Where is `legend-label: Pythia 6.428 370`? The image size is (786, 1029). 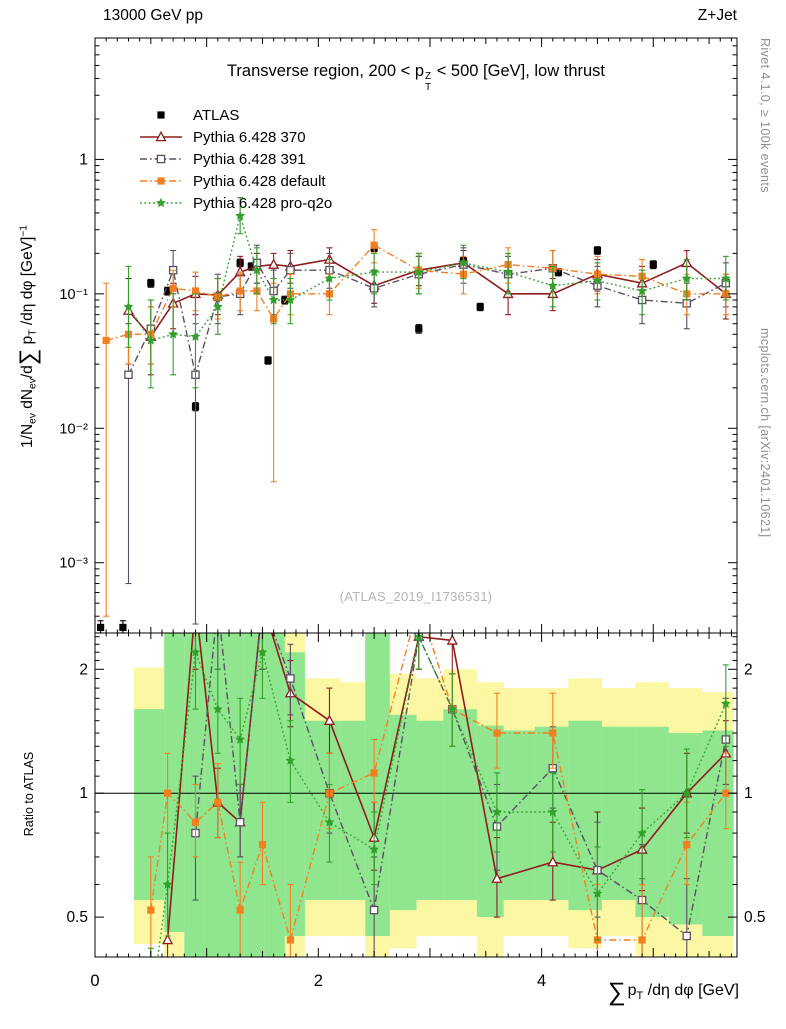
legend-label: Pythia 6.428 370 is located at coordinates (249, 137).